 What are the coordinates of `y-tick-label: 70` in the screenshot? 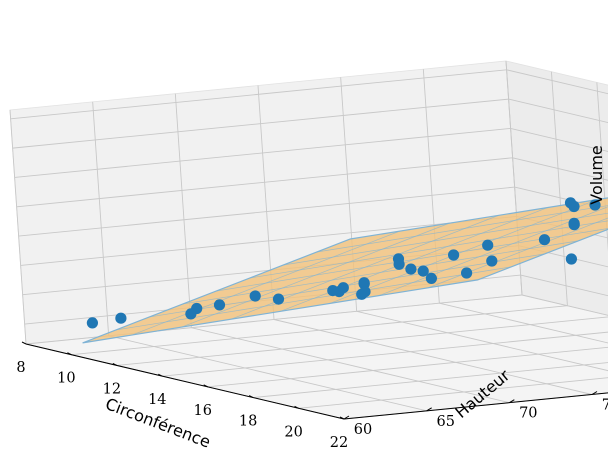 It's located at (528, 414).